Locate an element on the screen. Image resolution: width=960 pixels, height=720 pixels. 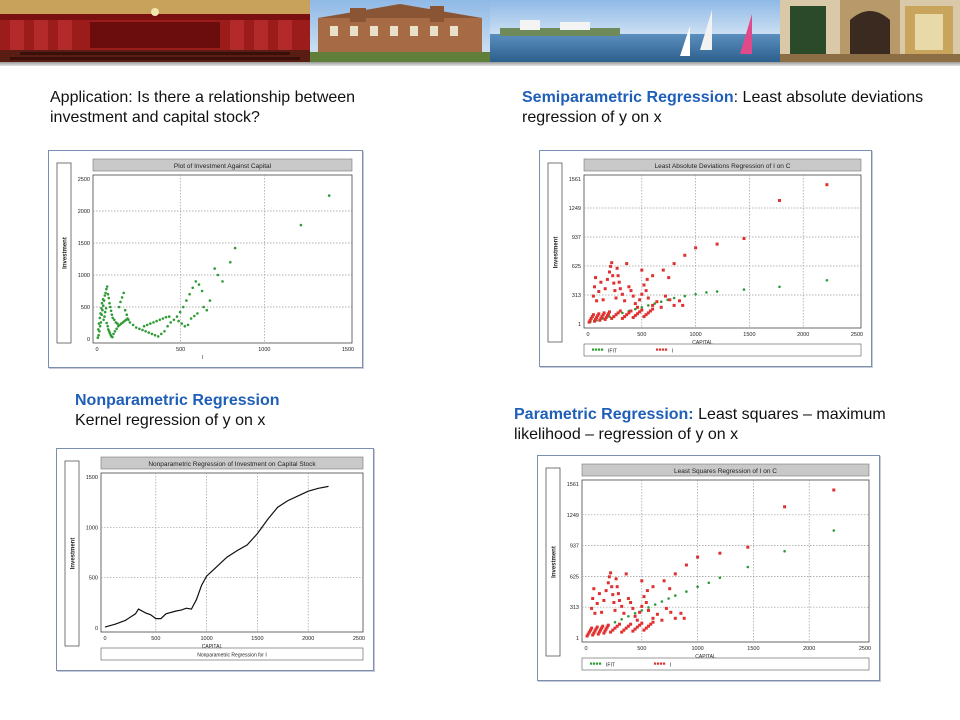
y-tick-label: 1 is located at coordinates (577, 639).